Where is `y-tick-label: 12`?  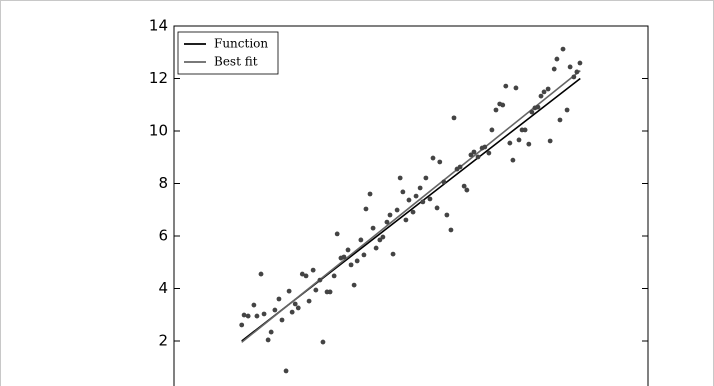
y-tick-label: 12 is located at coordinates (158, 78).